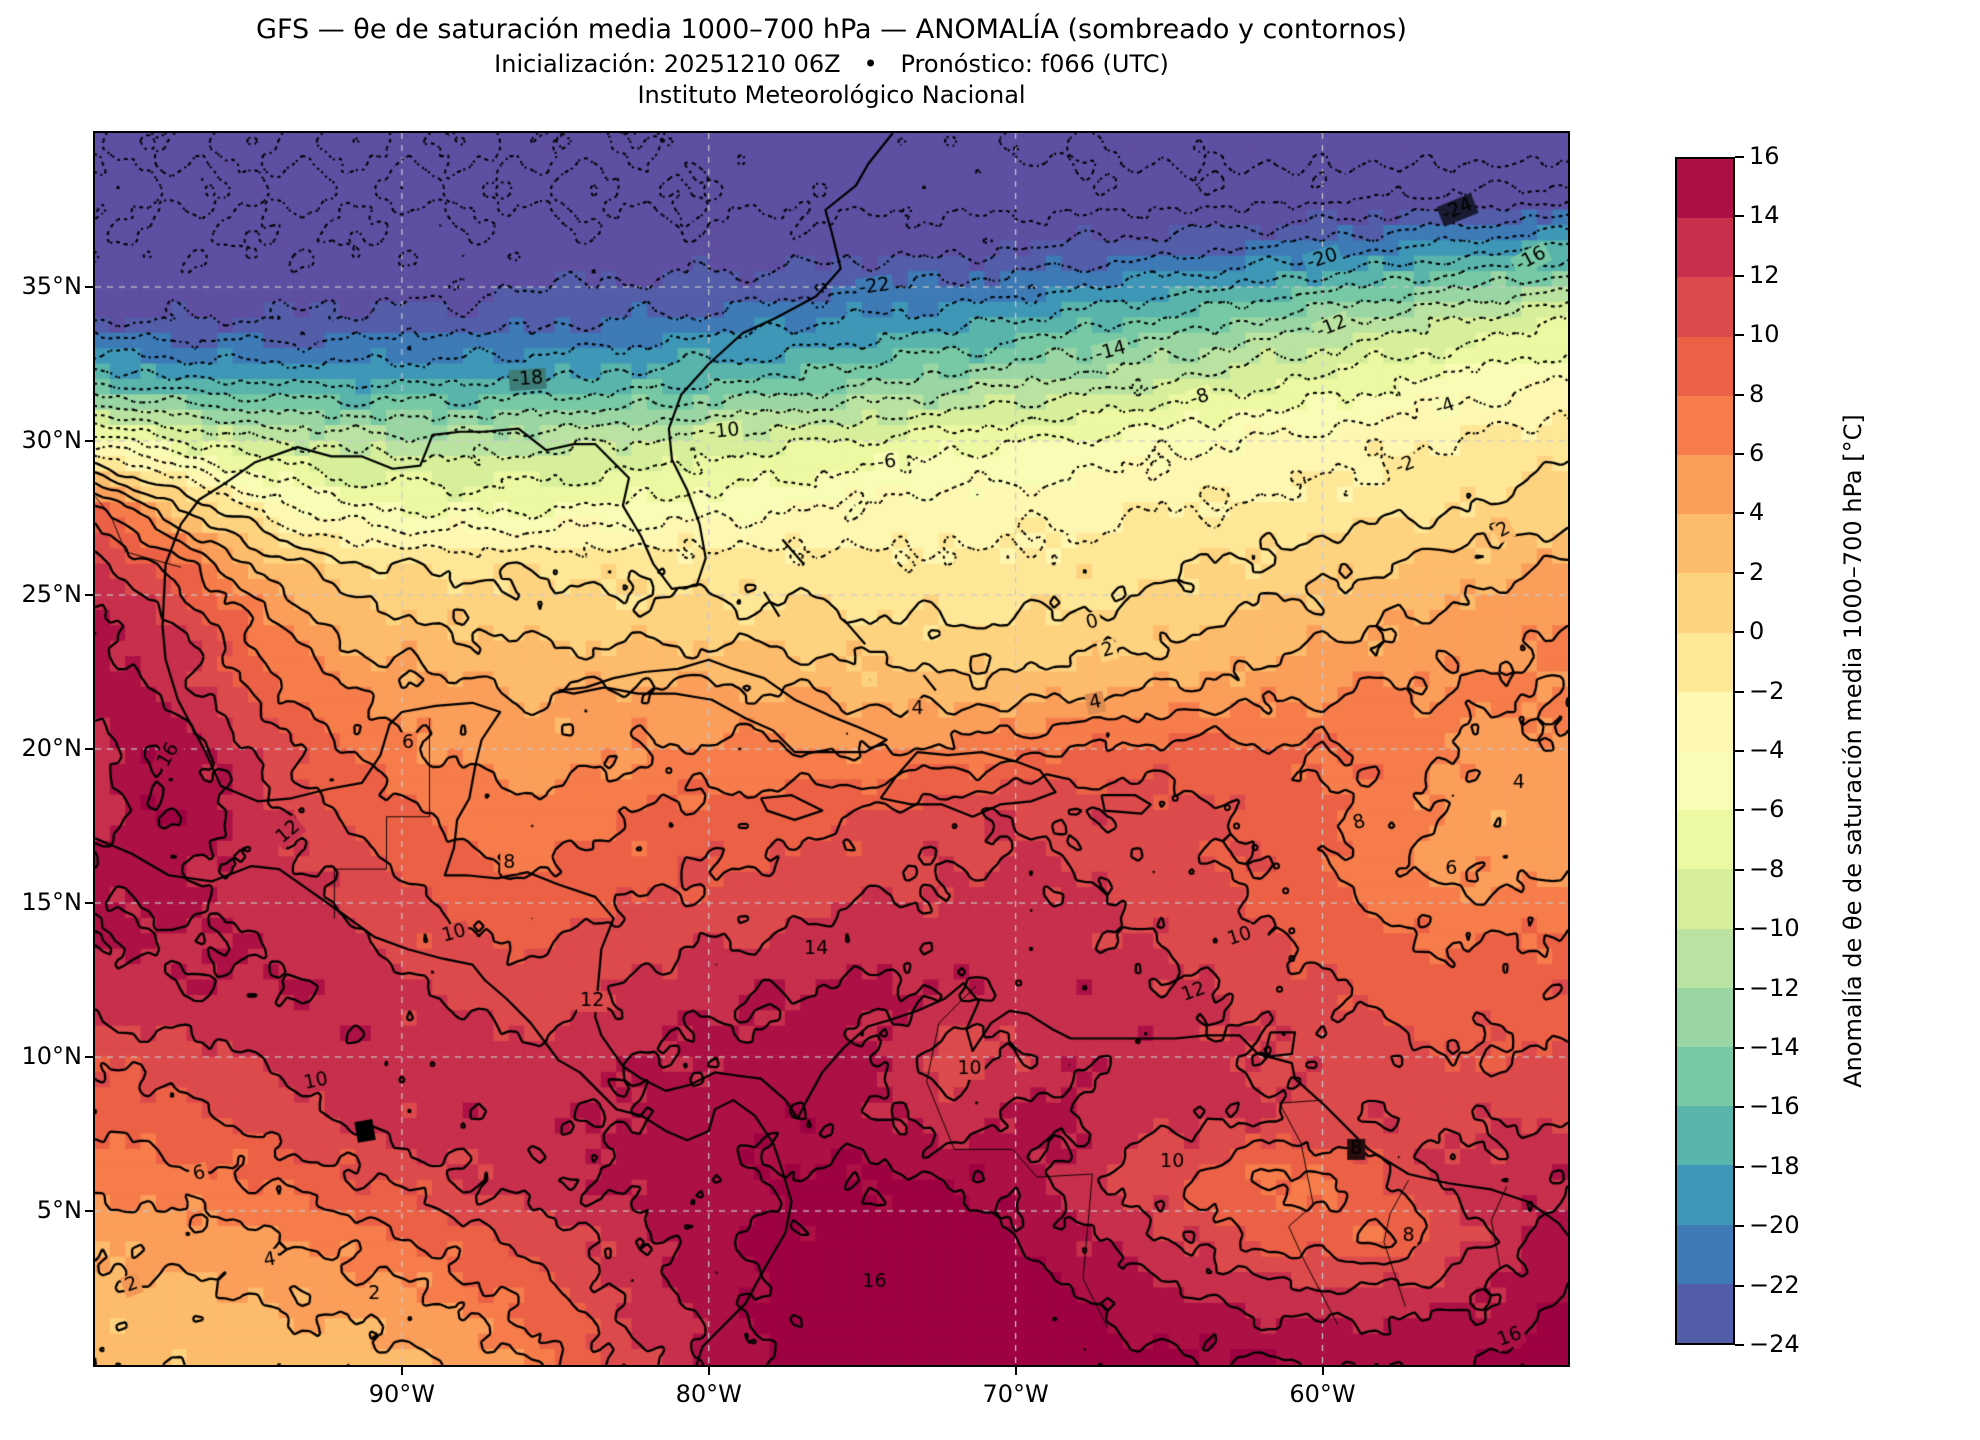  What do you see at coordinates (52, 286) in the screenshot?
I see `y-tick-label: 35°N` at bounding box center [52, 286].